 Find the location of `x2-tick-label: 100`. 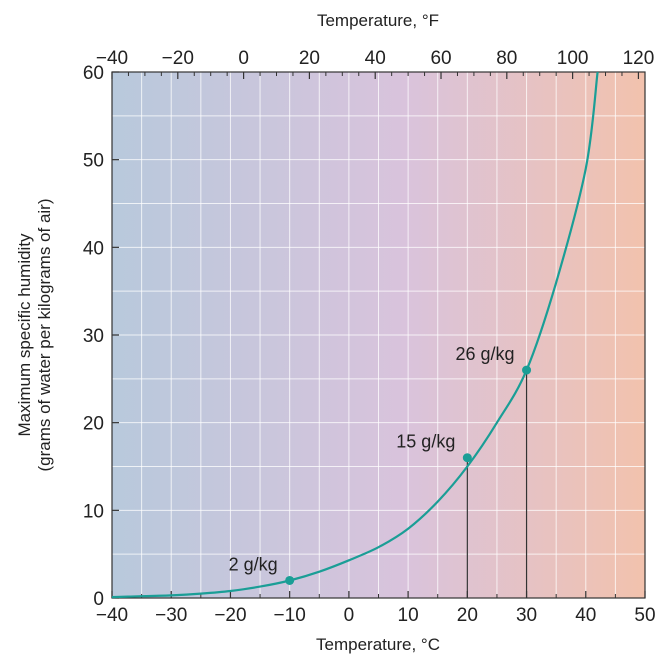

x2-tick-label: 100 is located at coordinates (573, 58).